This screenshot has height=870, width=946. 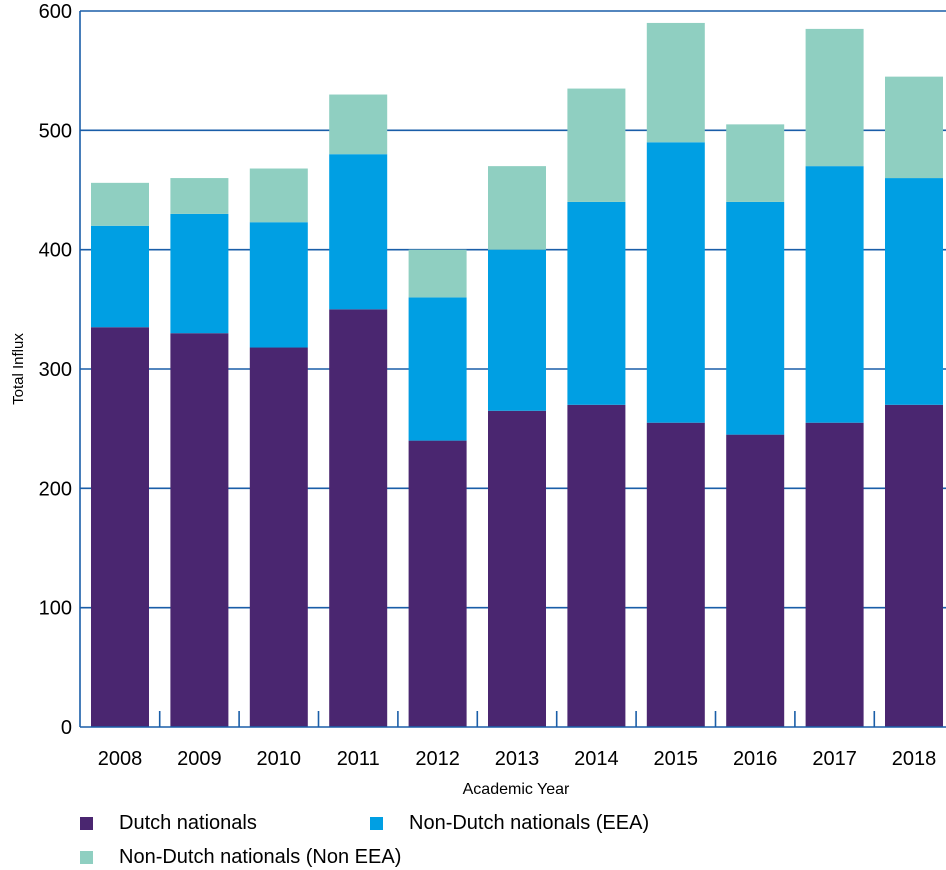 I want to click on legend-swatch-non-eea, so click(x=86, y=857).